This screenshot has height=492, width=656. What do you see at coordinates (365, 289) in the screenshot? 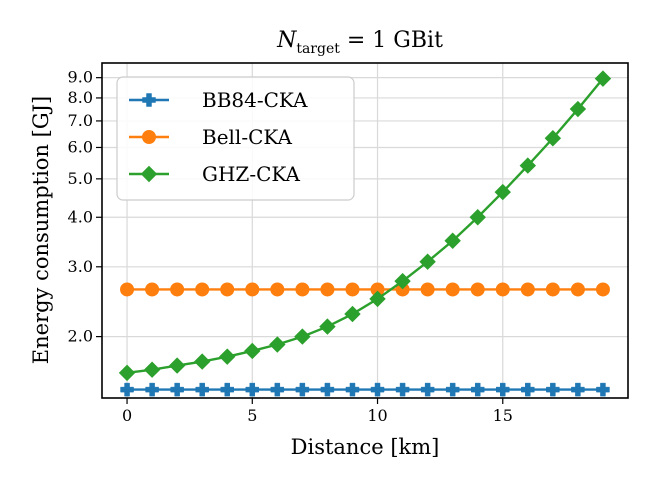
I see `series-bell-cka` at bounding box center [365, 289].